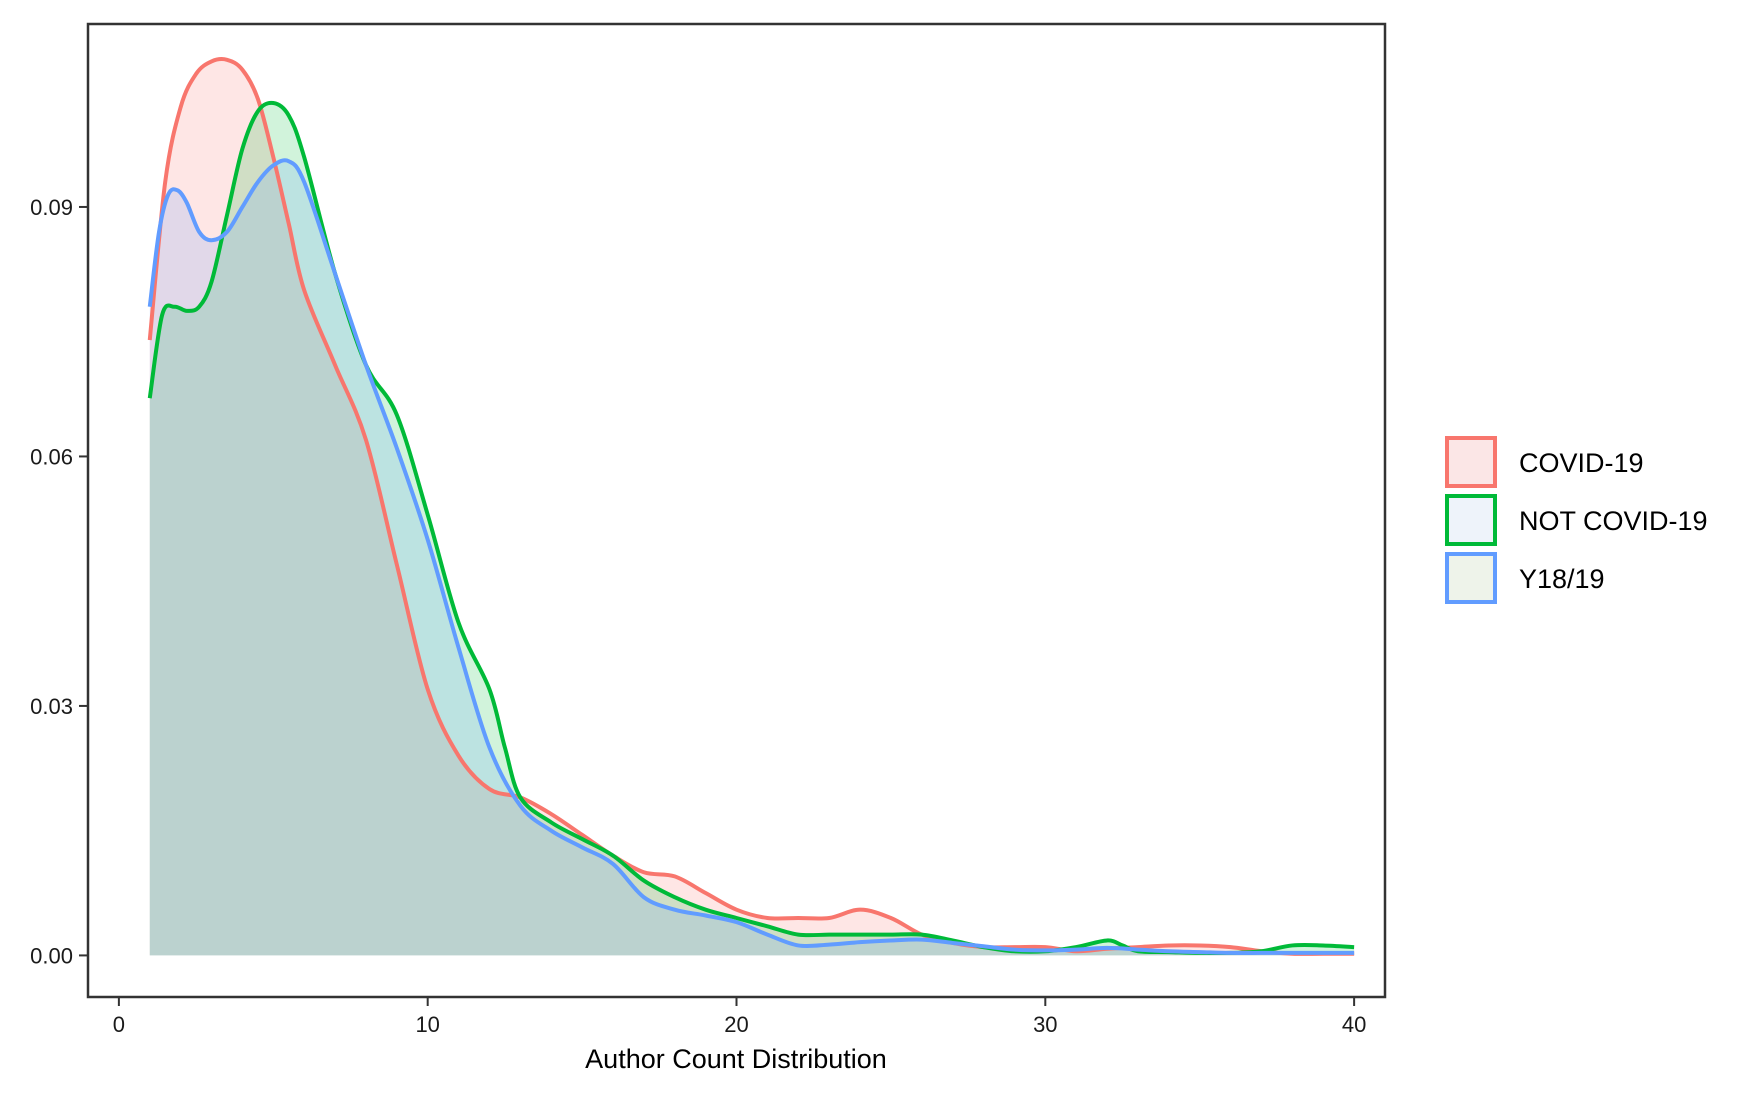 The image size is (1740, 1102). I want to click on y-tick-label: 0.00, so click(51, 955).